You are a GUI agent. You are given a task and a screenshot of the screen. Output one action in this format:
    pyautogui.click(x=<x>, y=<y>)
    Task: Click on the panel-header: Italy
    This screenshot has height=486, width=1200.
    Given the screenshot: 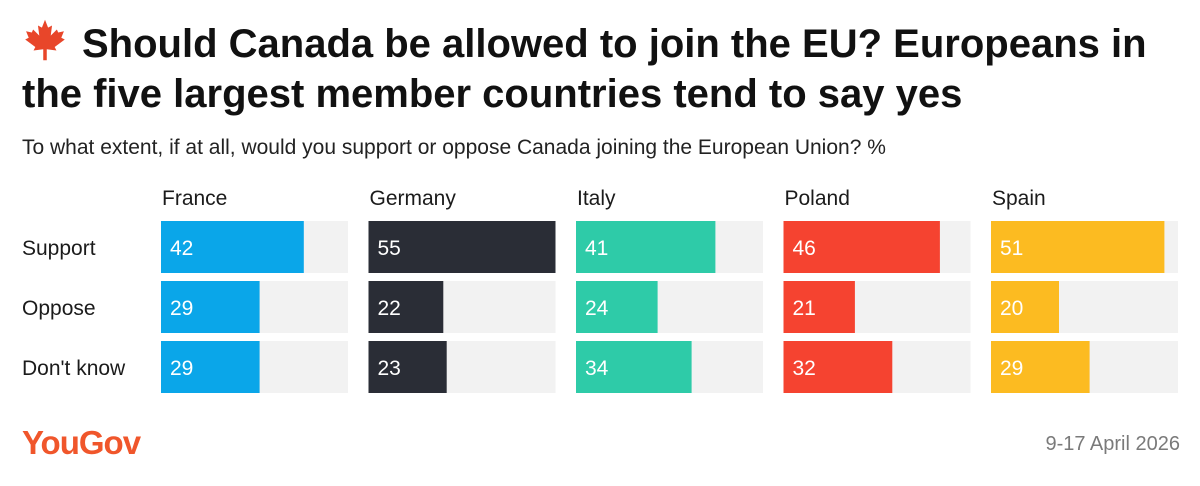 What is the action you would take?
    pyautogui.click(x=596, y=198)
    